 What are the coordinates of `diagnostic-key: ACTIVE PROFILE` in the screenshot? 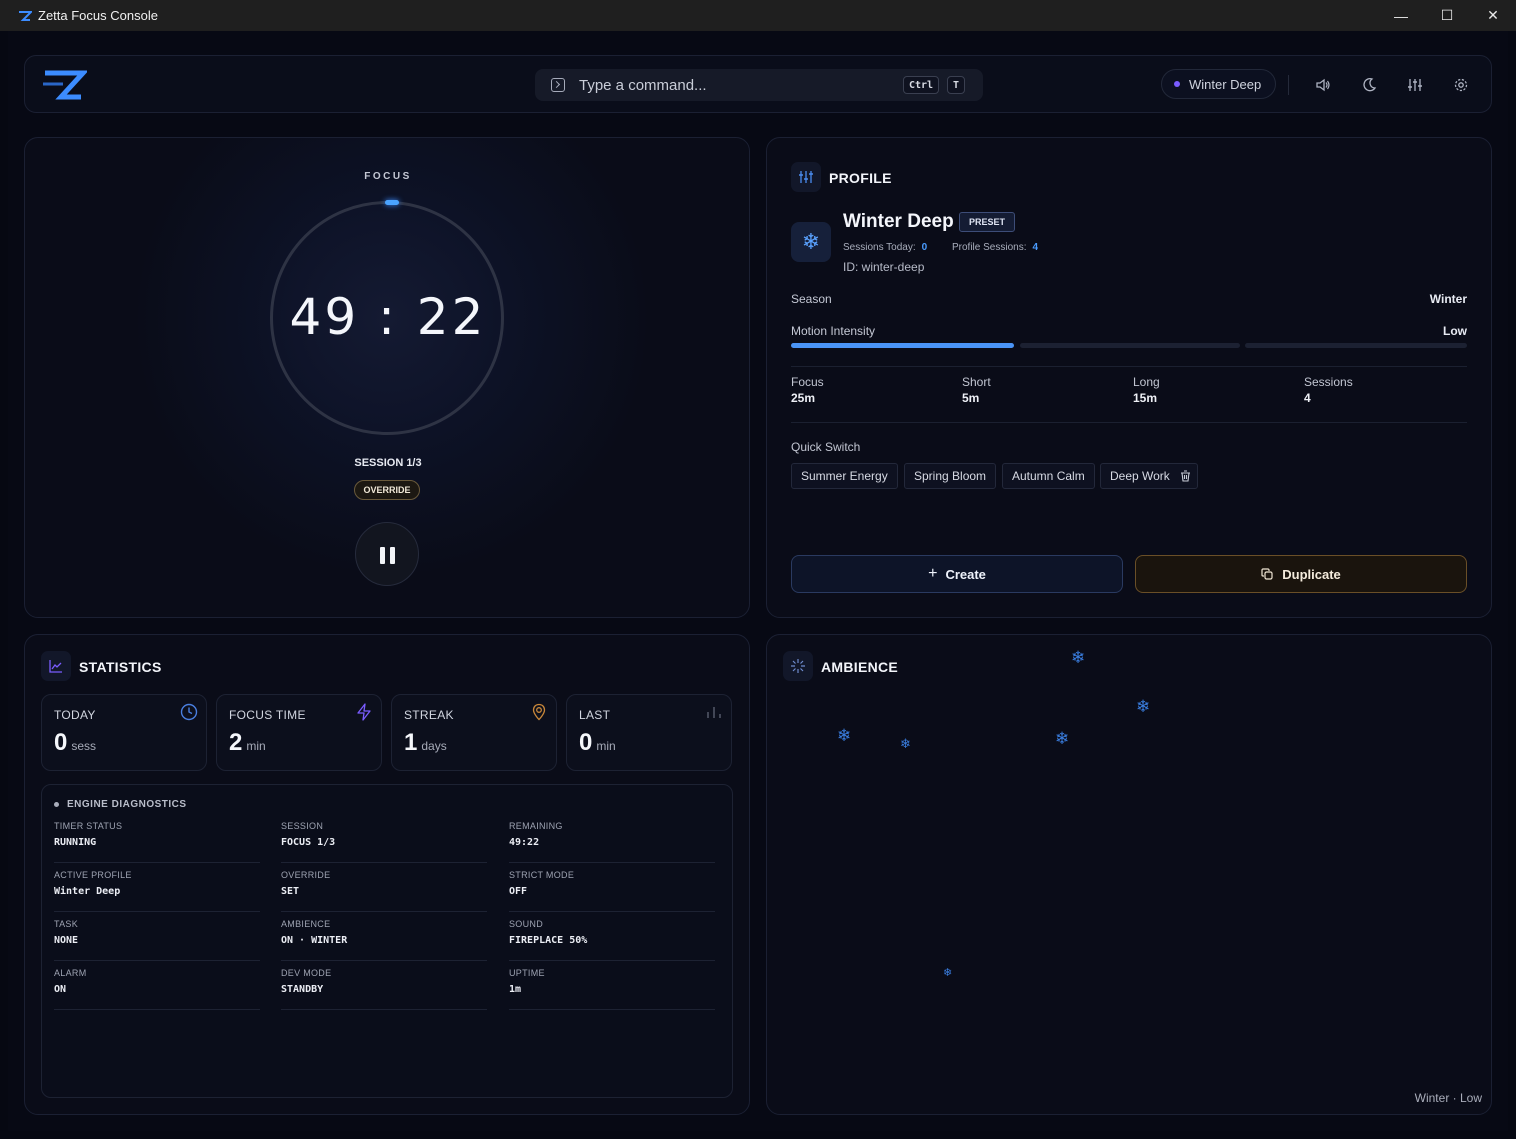 It's located at (93, 875).